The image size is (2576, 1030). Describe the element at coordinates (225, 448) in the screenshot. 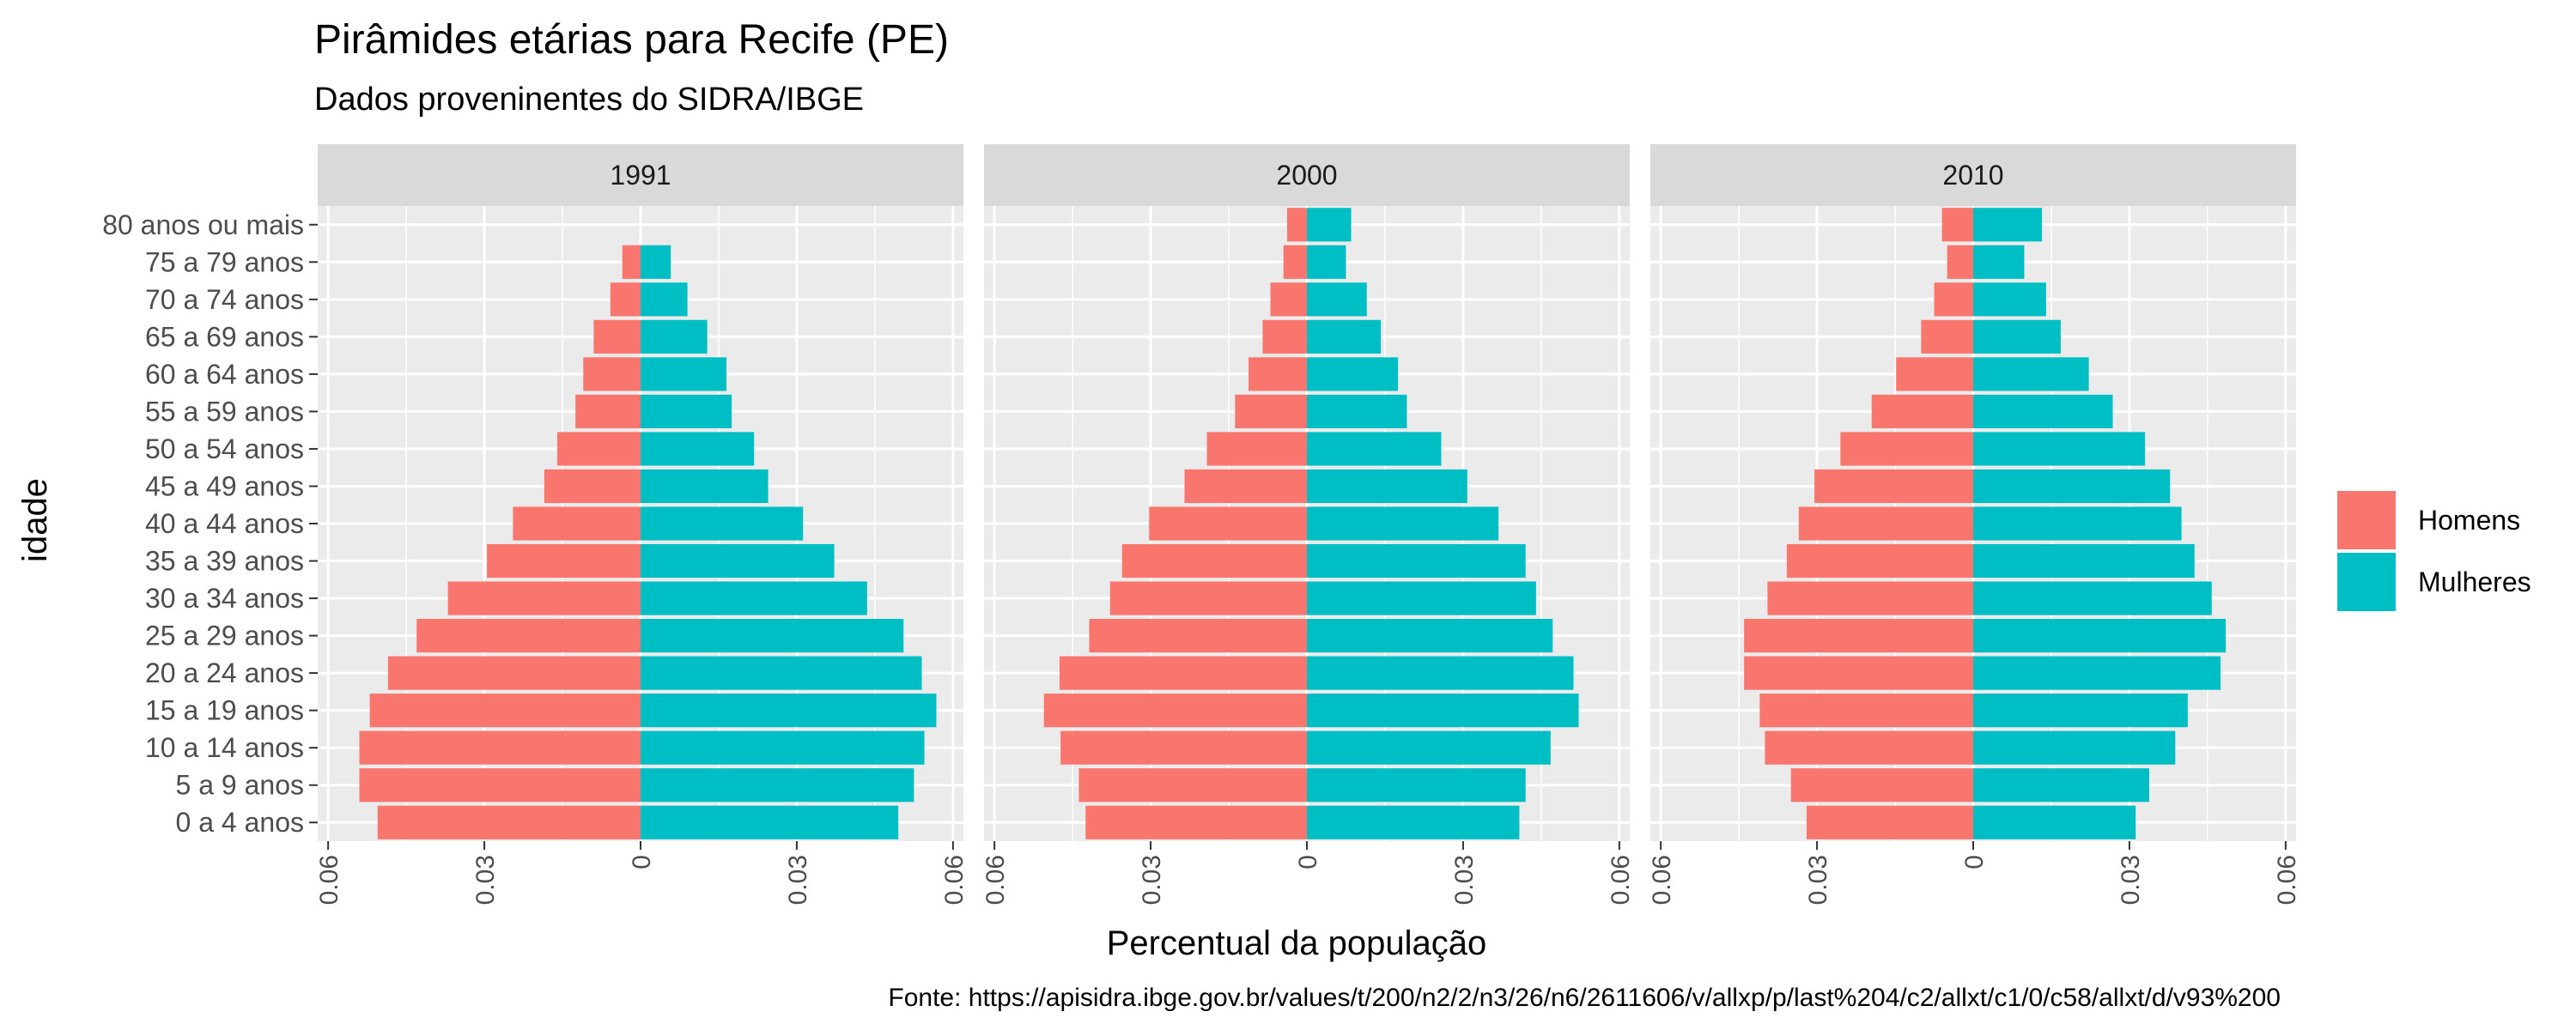

I see `y-tick-label: 50 a 54 anos` at that location.